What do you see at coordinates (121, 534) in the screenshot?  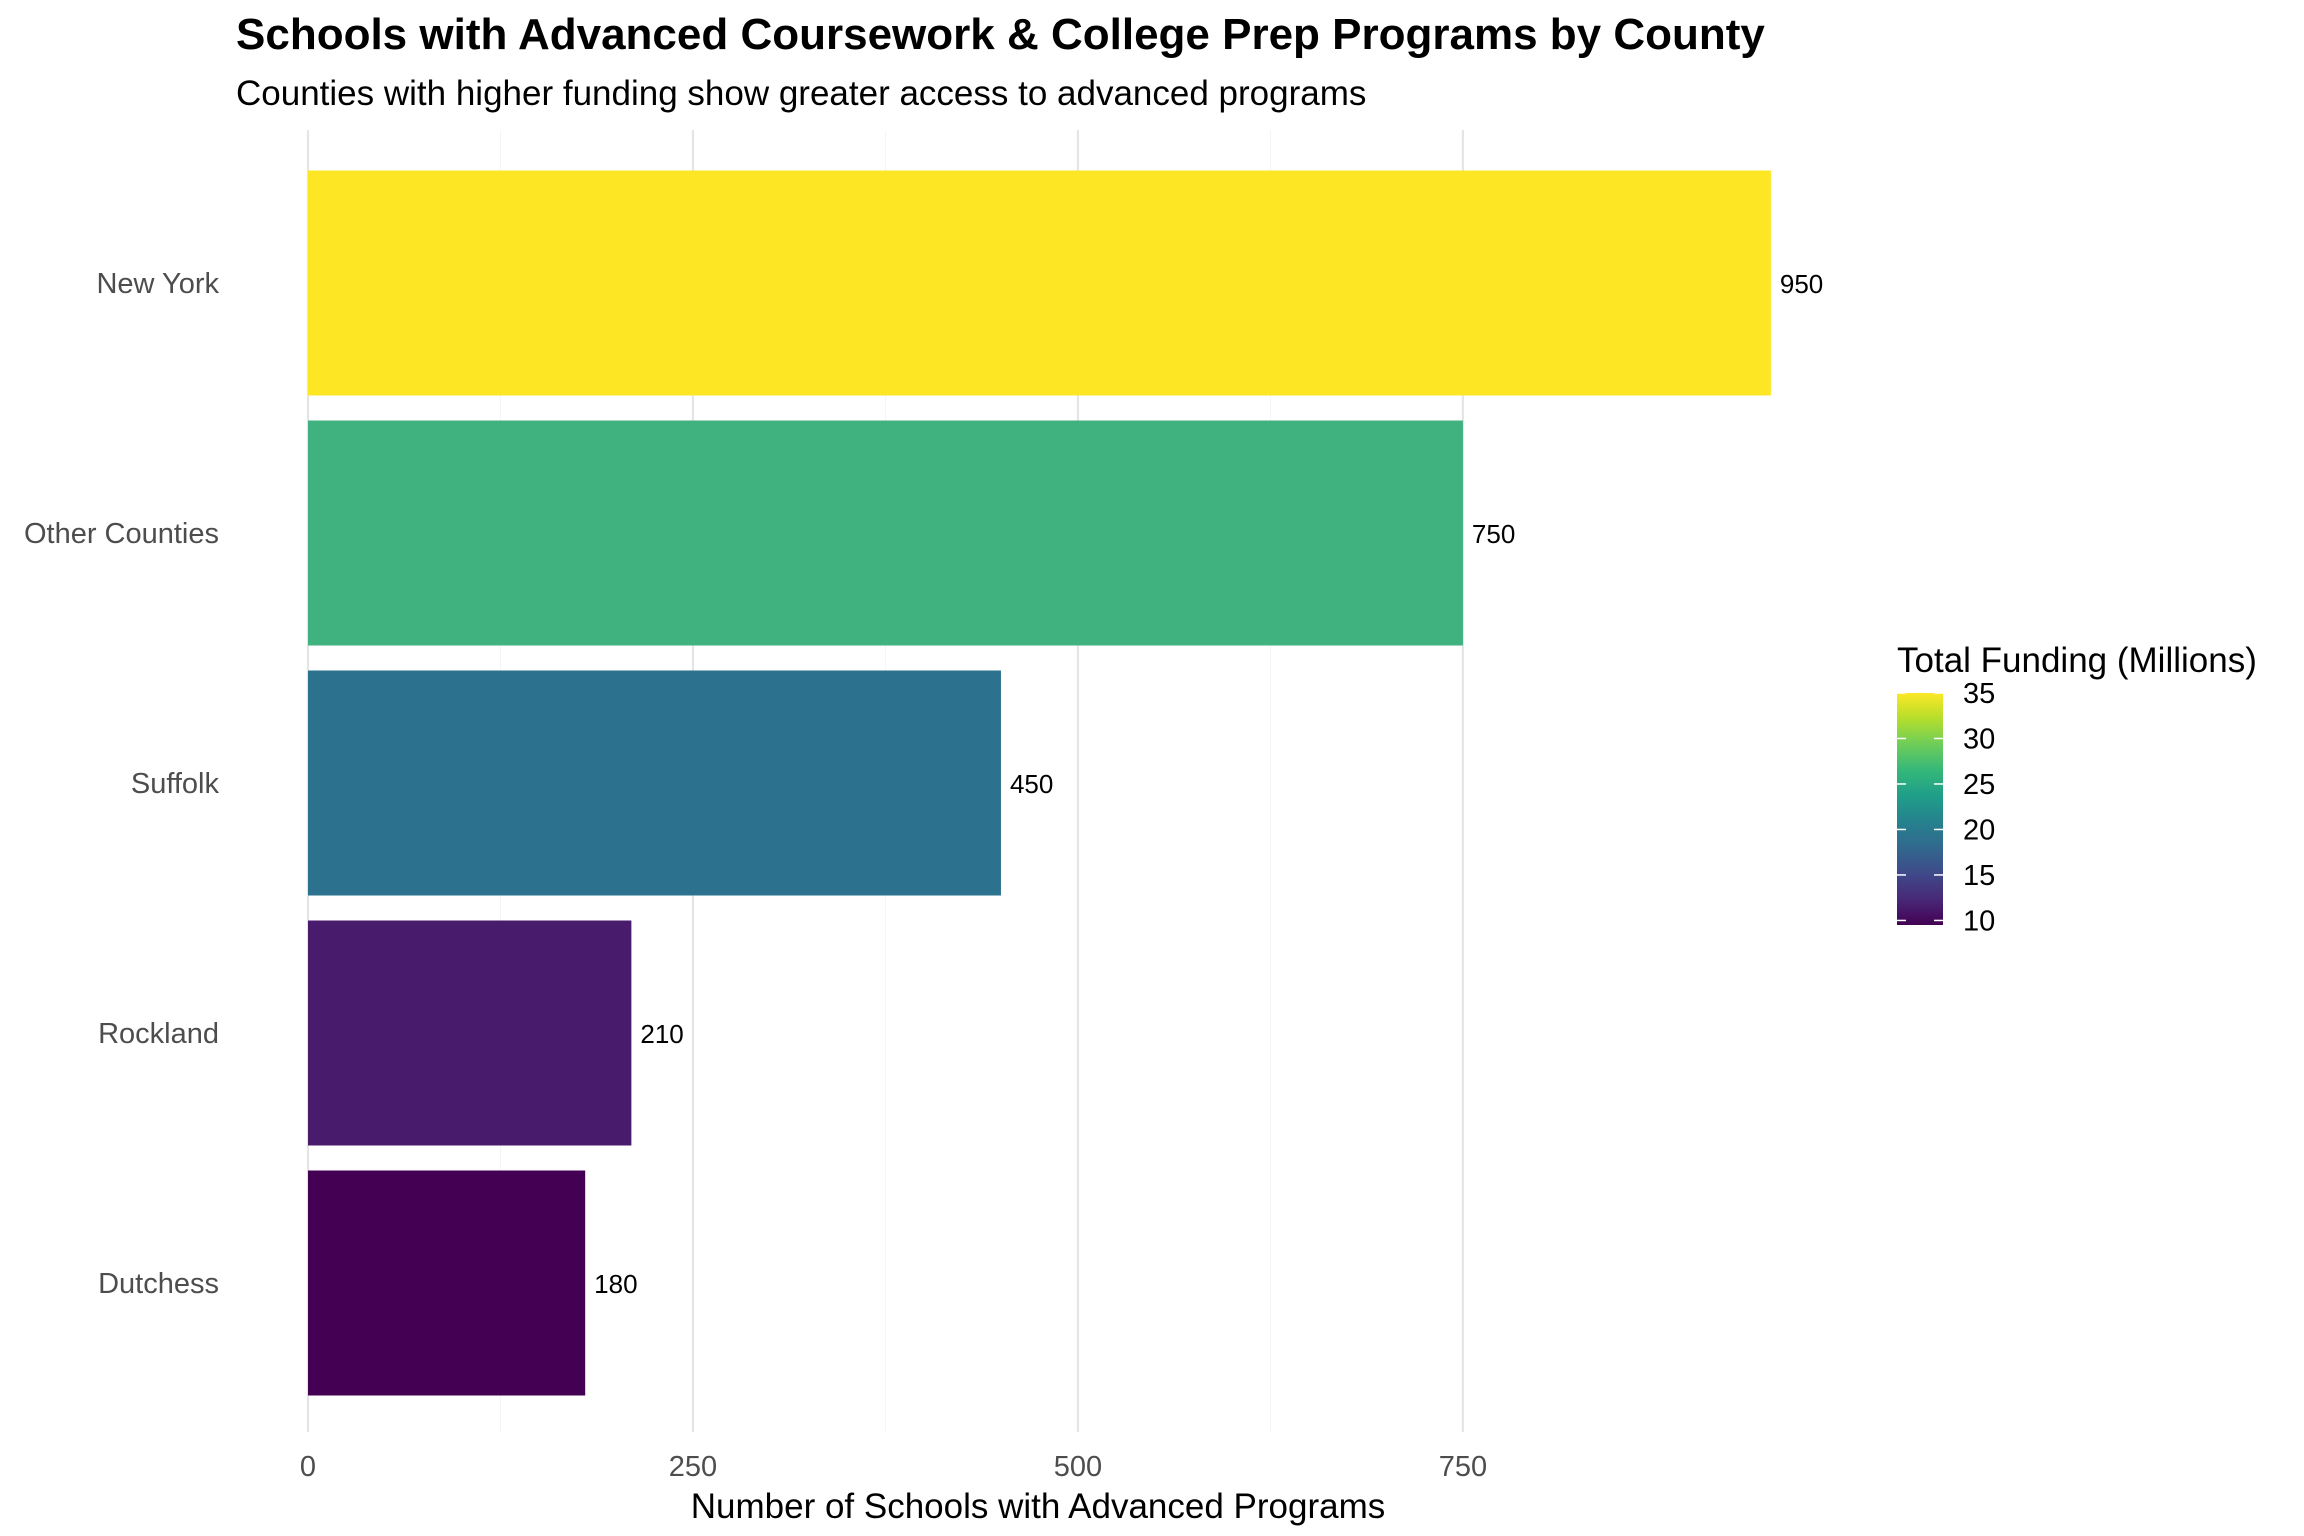 I see `category-label: Other Counties` at bounding box center [121, 534].